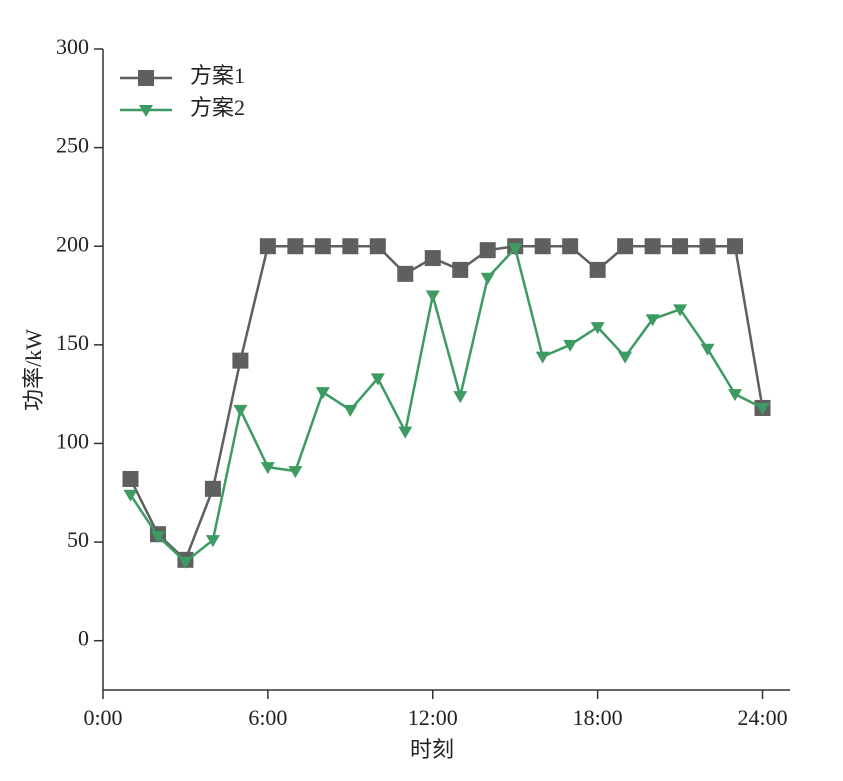  What do you see at coordinates (72, 145) in the screenshot?
I see `y-tick-label: 250` at bounding box center [72, 145].